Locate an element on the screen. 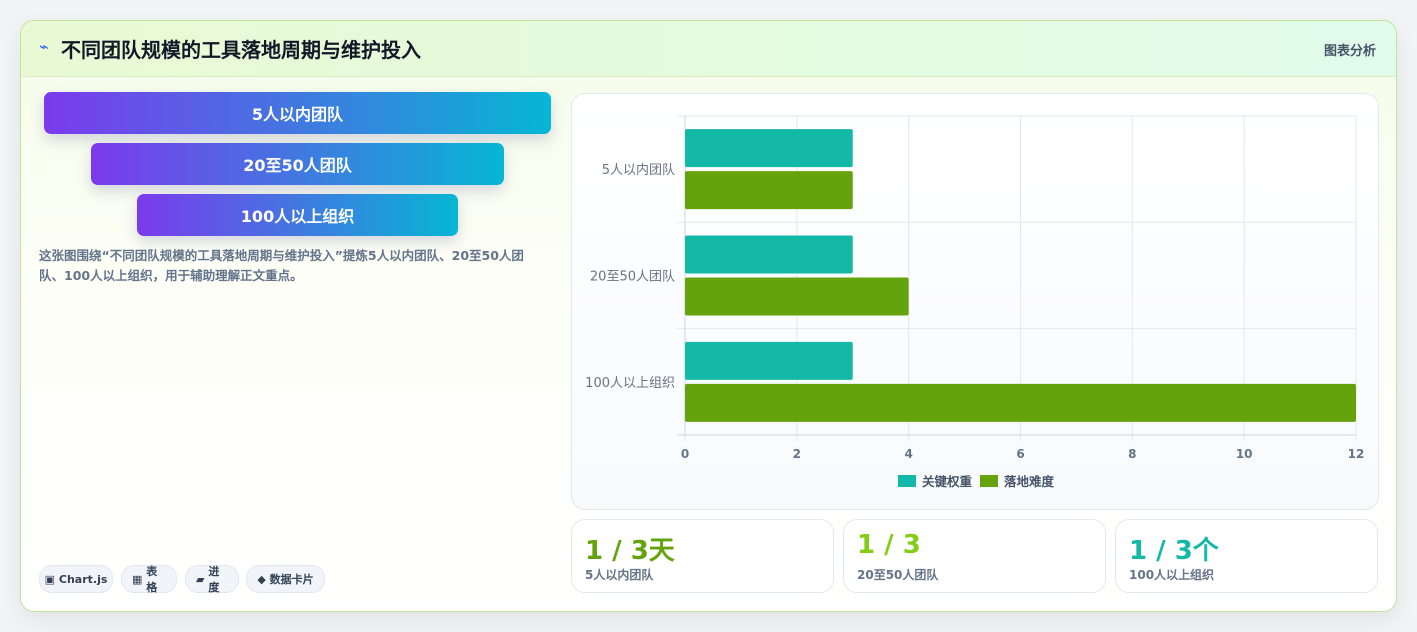 The image size is (1417, 632). stat-card-mid-team: 1 / 3 20至50人团队 is located at coordinates (974, 556).